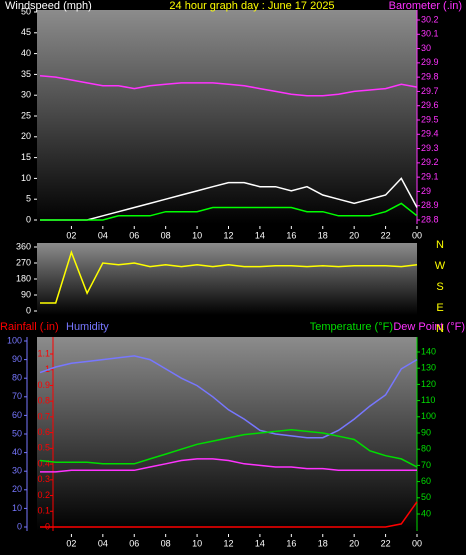 The width and height of the screenshot is (466, 555). I want to click on wind-label: Windspeed (mph), so click(48, 6).